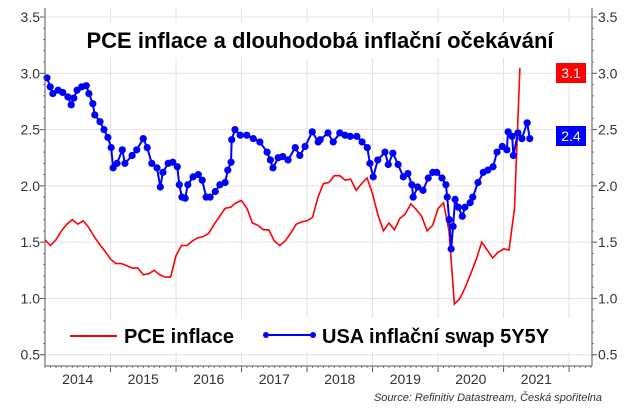 Image resolution: width=640 pixels, height=411 pixels. Describe the element at coordinates (608, 17) in the screenshot. I see `y-tick-label-right: 3.5` at that location.